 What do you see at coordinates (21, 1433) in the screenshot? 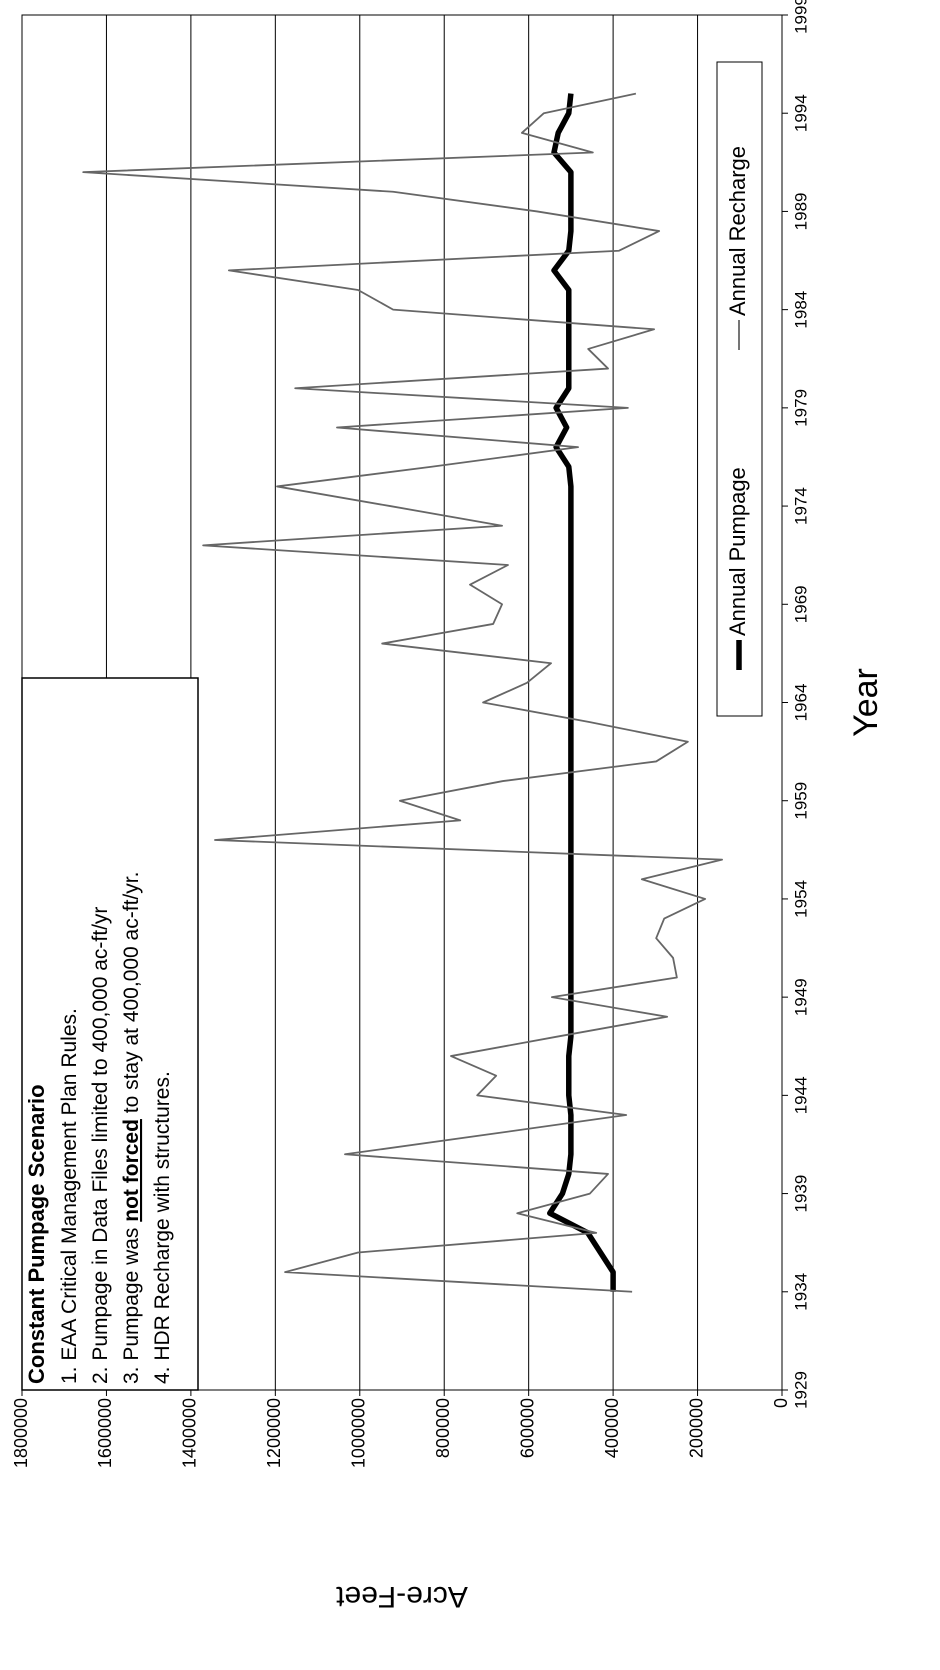
I see `y-tick-label: 1800000` at bounding box center [21, 1433].